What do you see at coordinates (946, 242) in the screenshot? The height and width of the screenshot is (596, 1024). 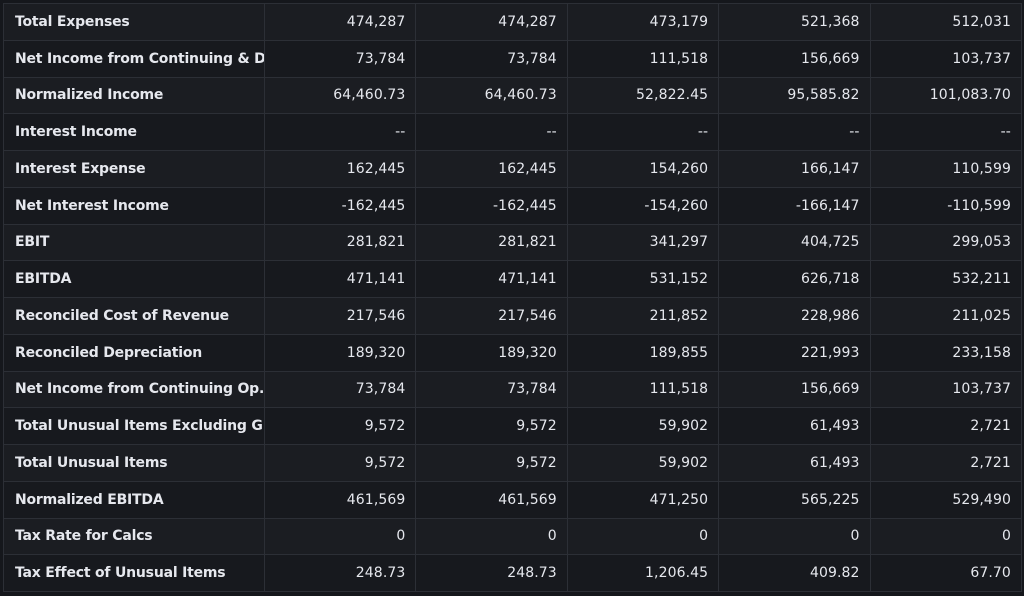 I see `table-cell: 299,053` at bounding box center [946, 242].